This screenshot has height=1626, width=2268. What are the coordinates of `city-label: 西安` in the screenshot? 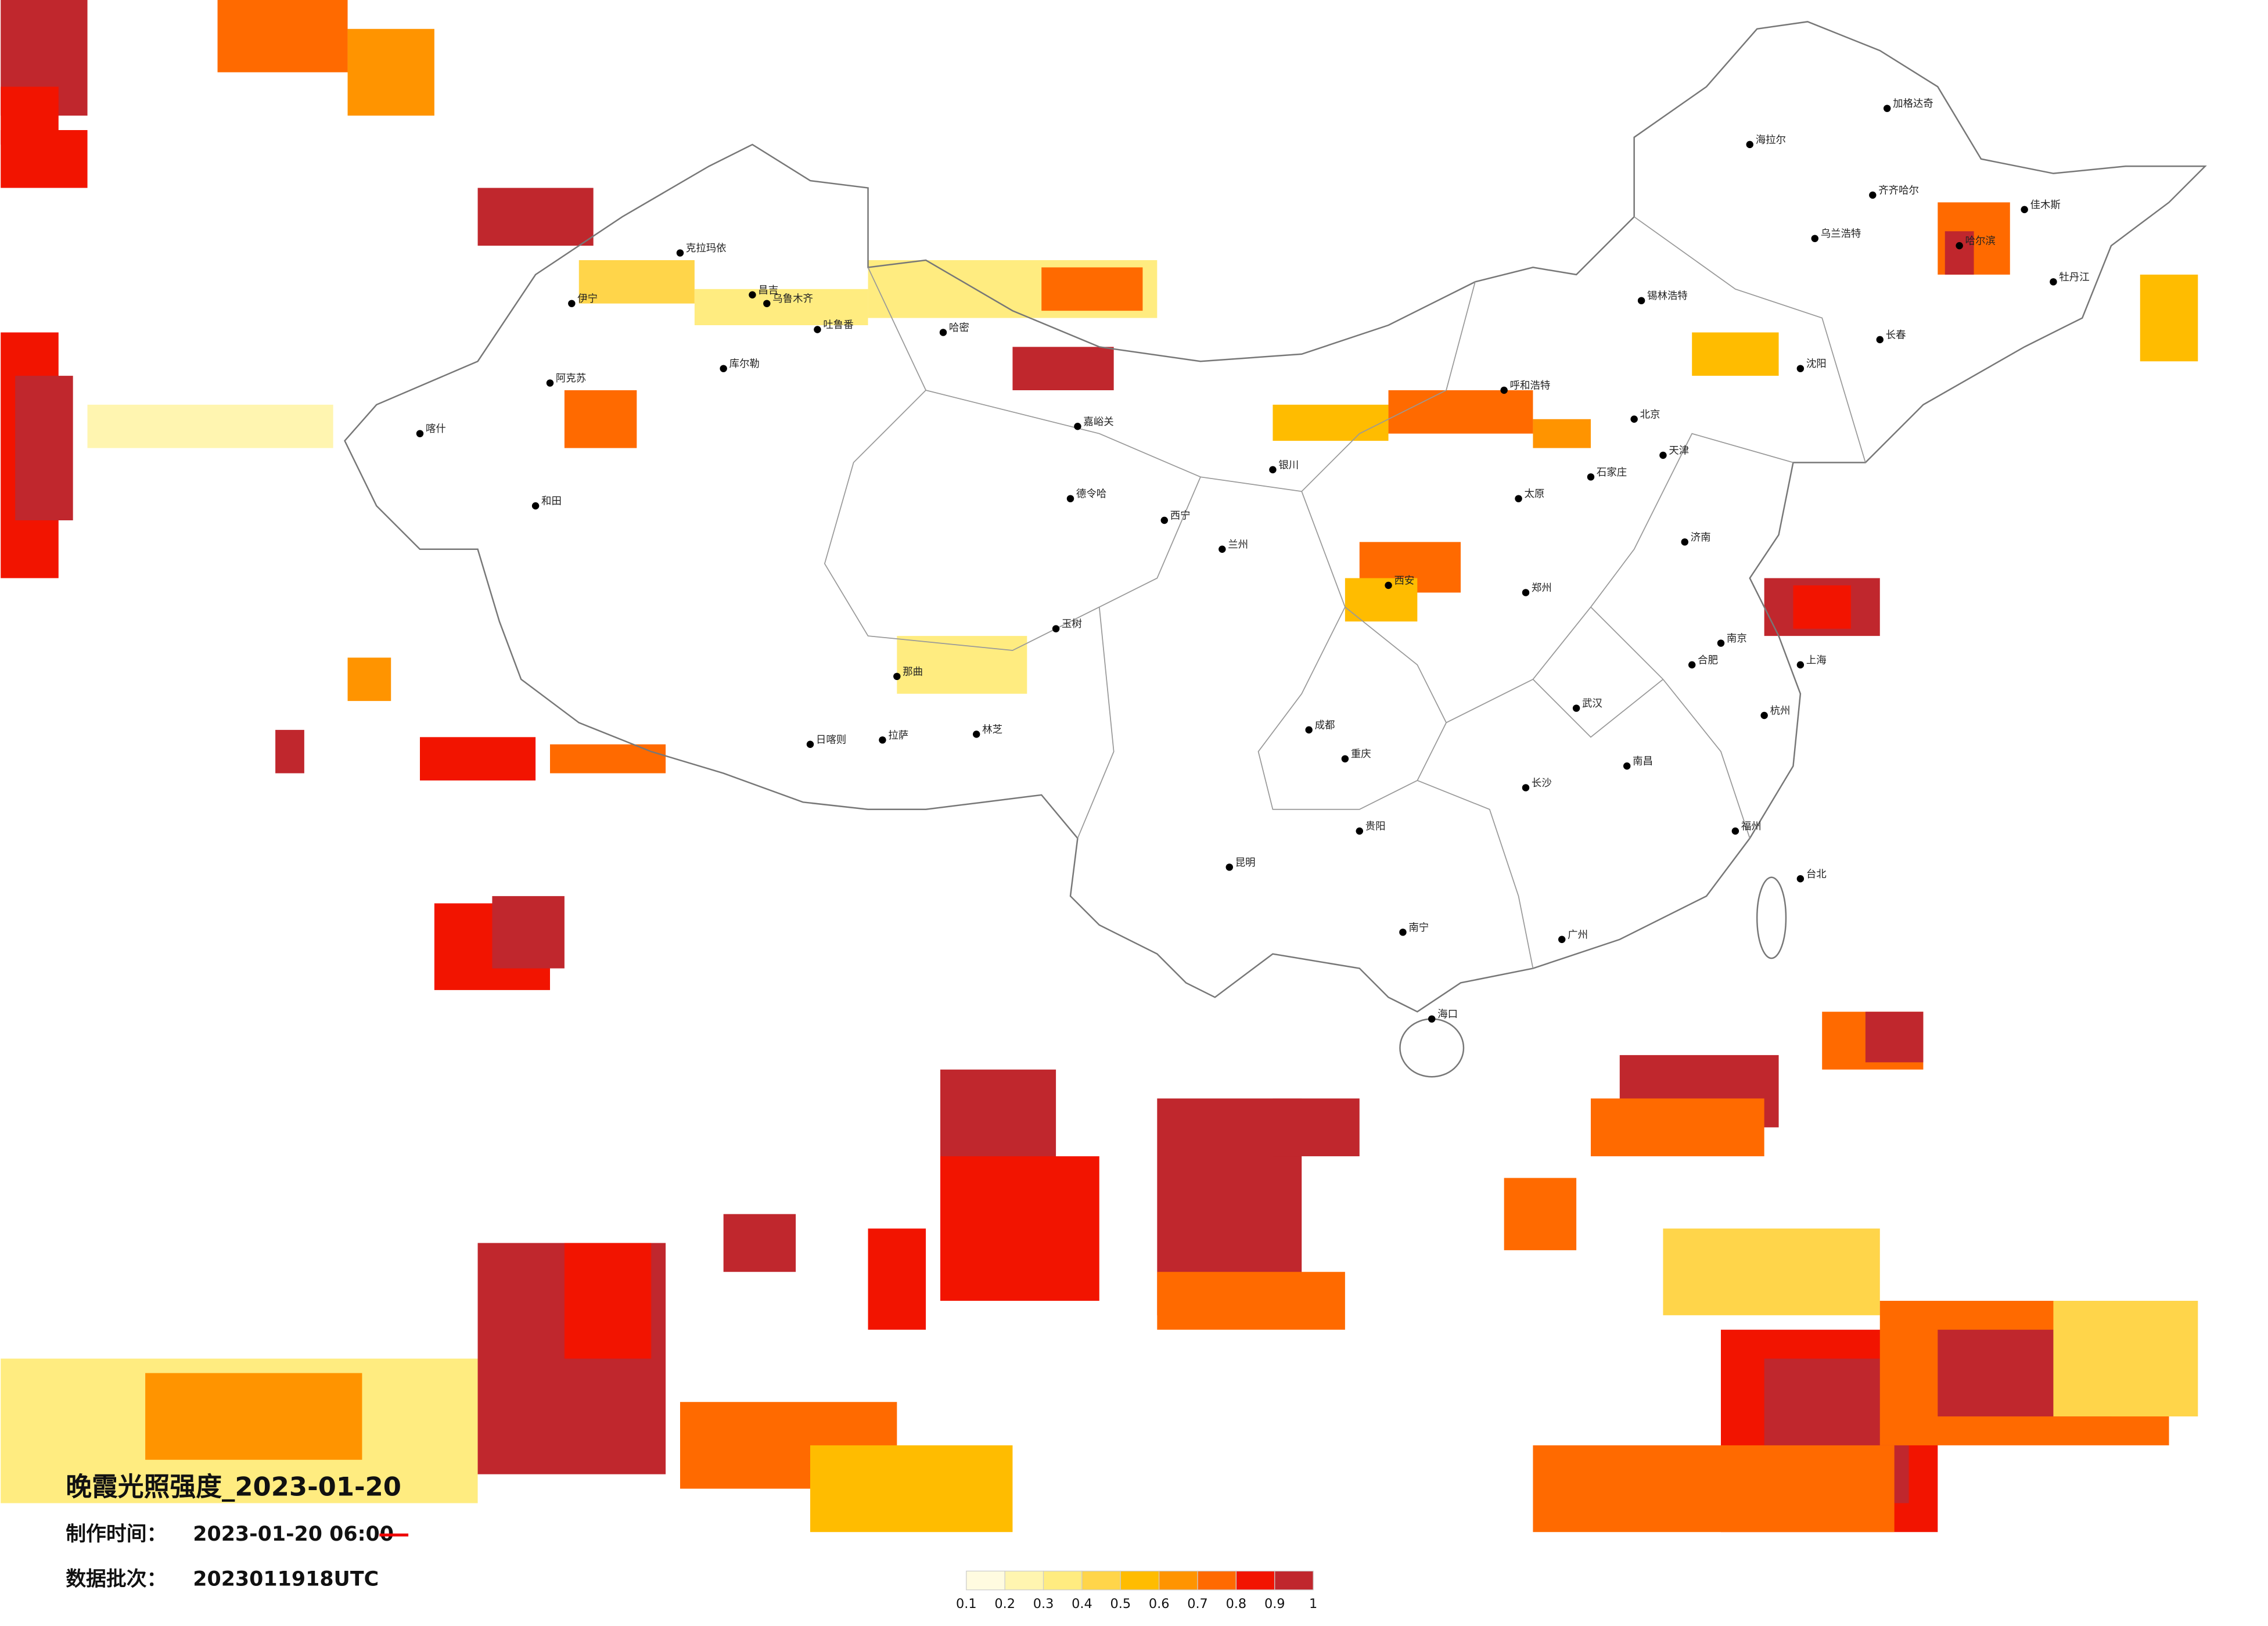 It's located at (1404, 581).